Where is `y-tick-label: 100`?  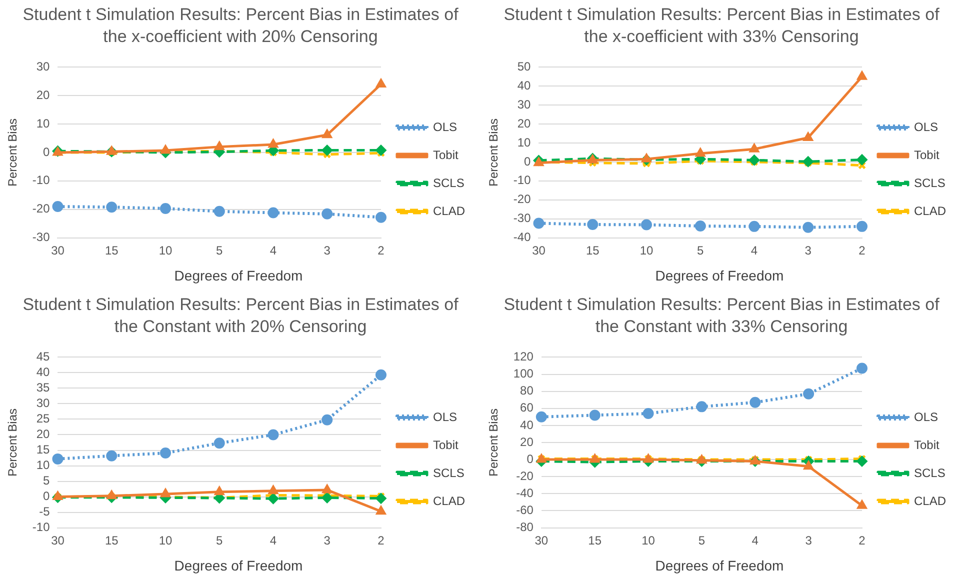
y-tick-label: 100 is located at coordinates (523, 373).